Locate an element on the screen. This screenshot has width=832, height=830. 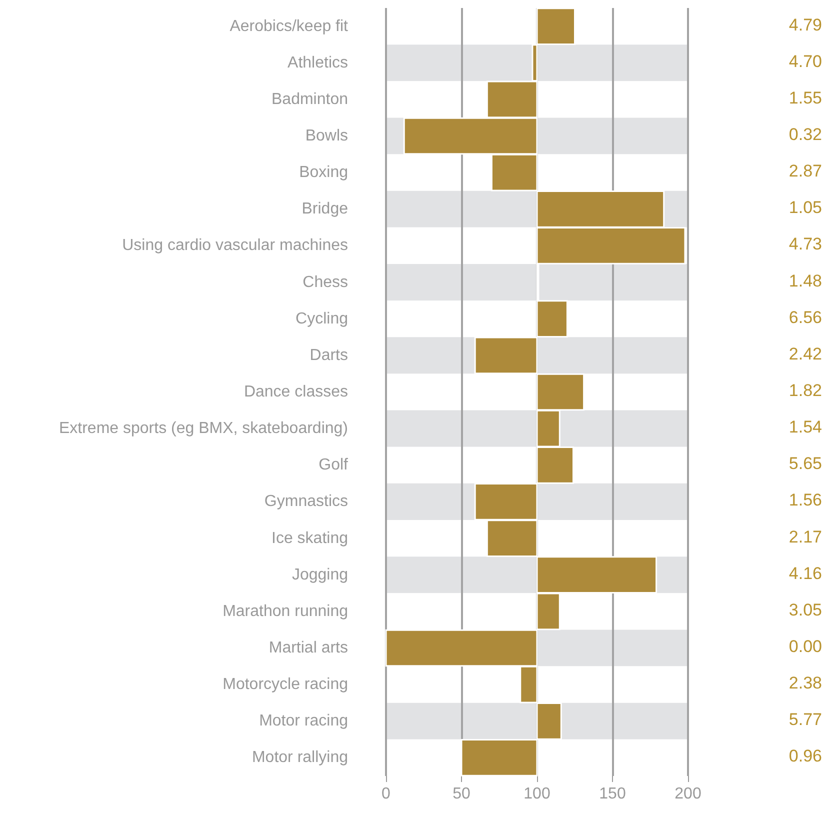
text: 4.73 is located at coordinates (805, 244).